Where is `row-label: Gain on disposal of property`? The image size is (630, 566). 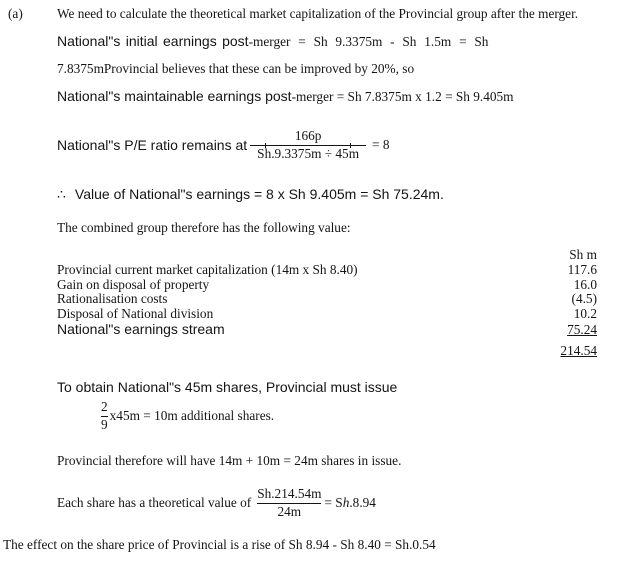
row-label: Gain on disposal of property is located at coordinates (133, 284).